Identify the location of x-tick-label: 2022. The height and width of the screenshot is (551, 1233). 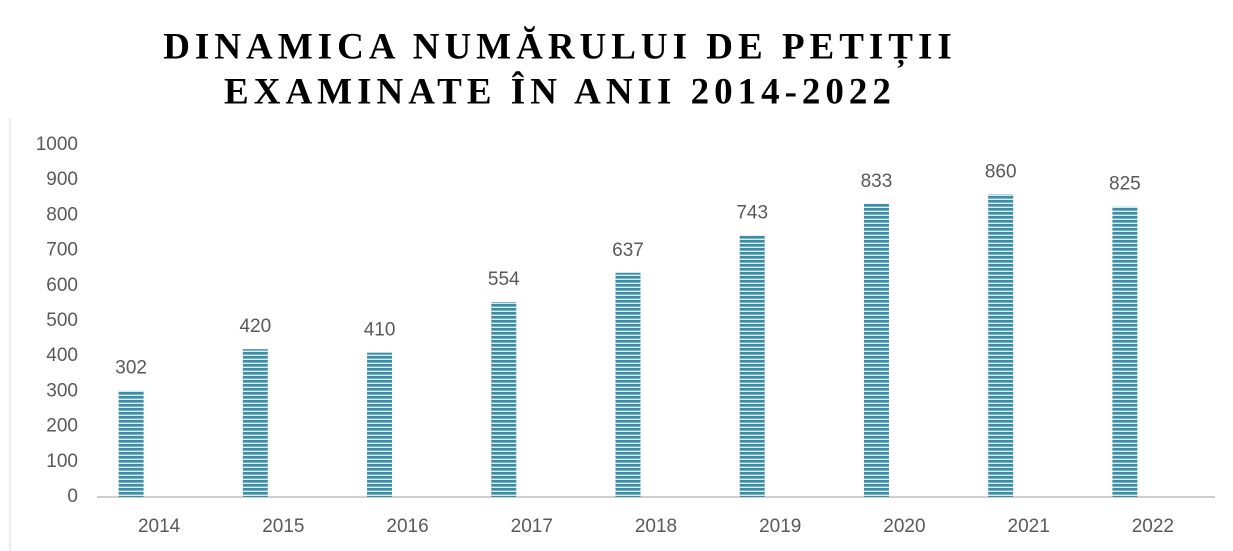
(1153, 526).